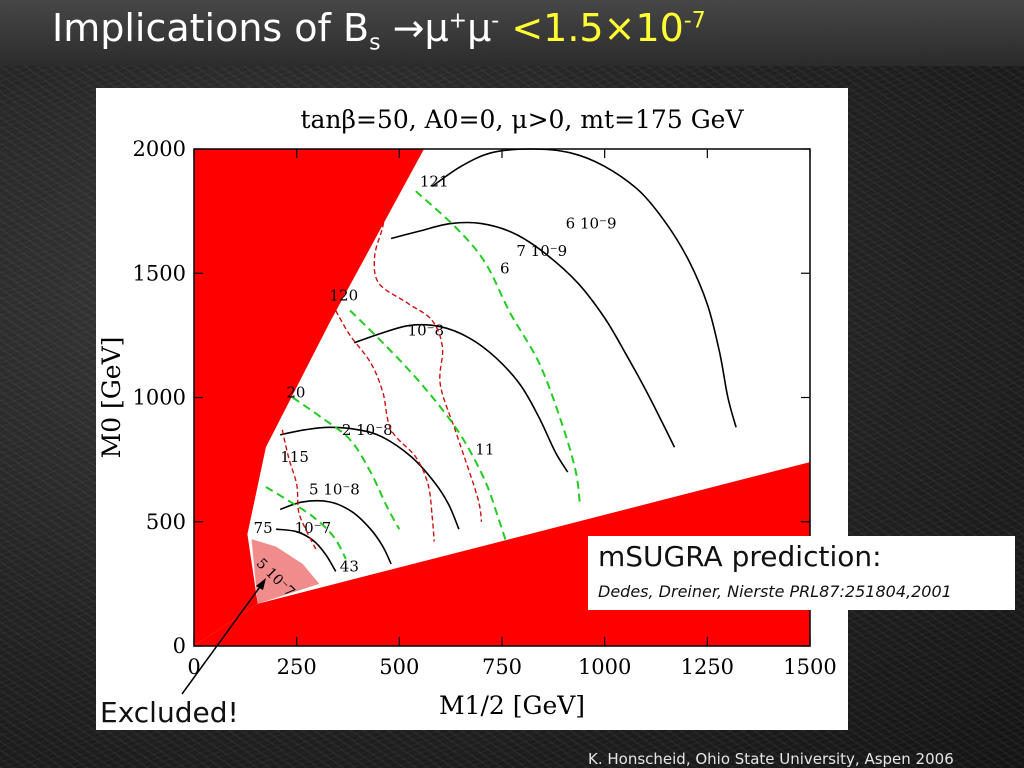  What do you see at coordinates (179, 646) in the screenshot?
I see `y-tick-label-0: 0` at bounding box center [179, 646].